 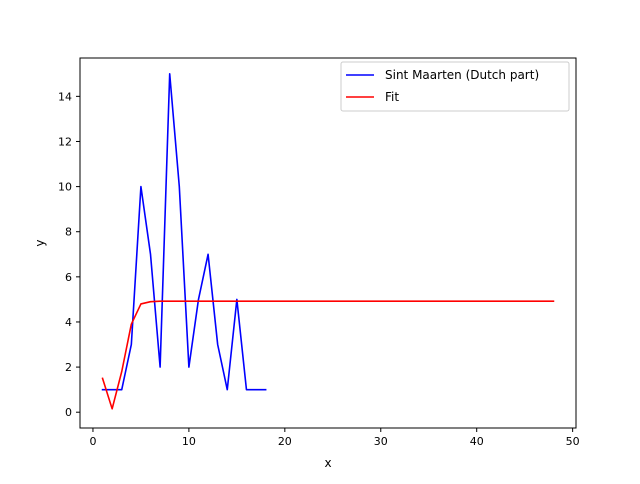 I want to click on y-tick-label: 2, so click(x=68, y=367).